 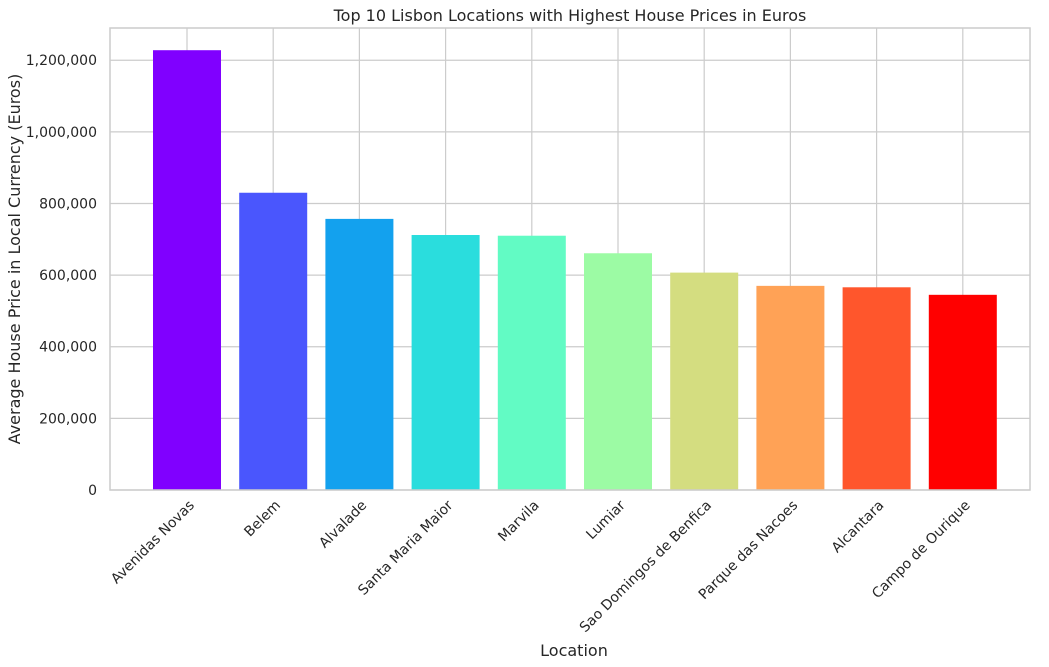 I want to click on x-tick-label: Alvalade, so click(x=343, y=525).